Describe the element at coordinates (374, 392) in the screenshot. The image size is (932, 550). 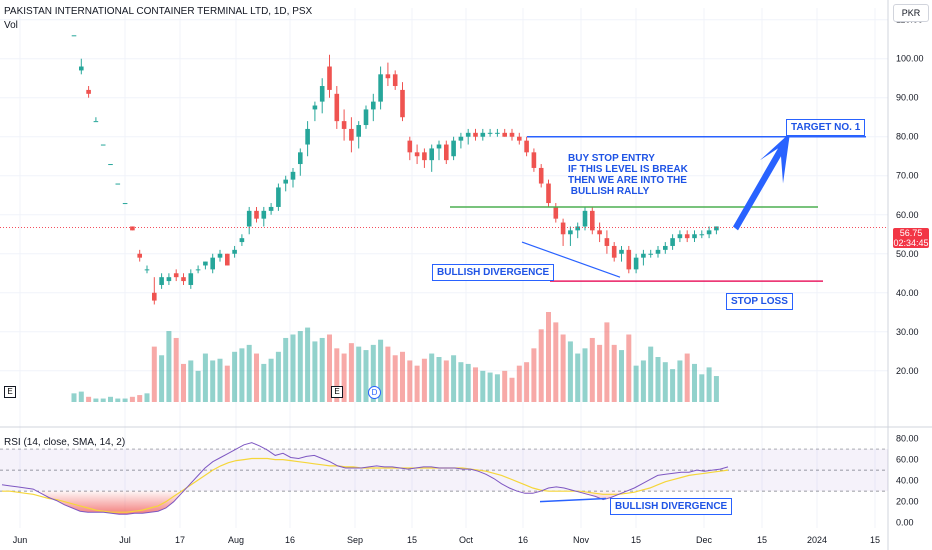
I see `dividend-event-icon: D` at that location.